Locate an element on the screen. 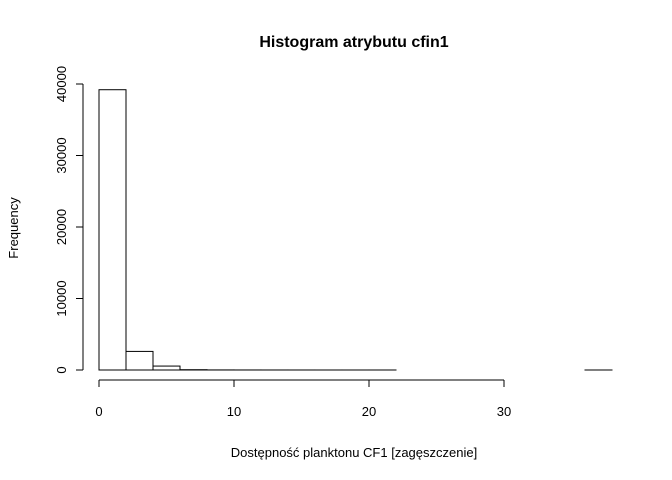 The height and width of the screenshot is (480, 672). y-tick-label: 0 is located at coordinates (61, 369).